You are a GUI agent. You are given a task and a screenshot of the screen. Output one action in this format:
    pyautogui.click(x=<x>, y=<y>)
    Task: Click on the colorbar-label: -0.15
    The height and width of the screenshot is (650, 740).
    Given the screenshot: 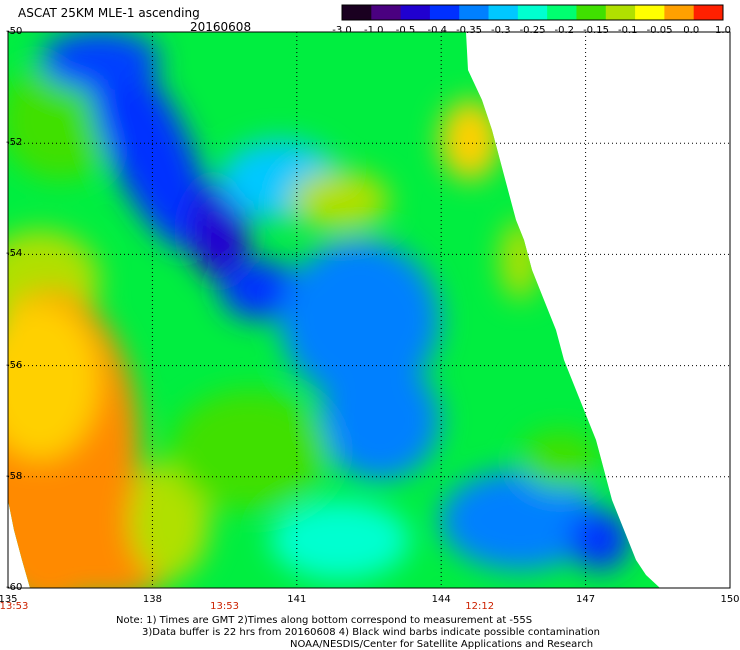 What is the action you would take?
    pyautogui.click(x=596, y=30)
    